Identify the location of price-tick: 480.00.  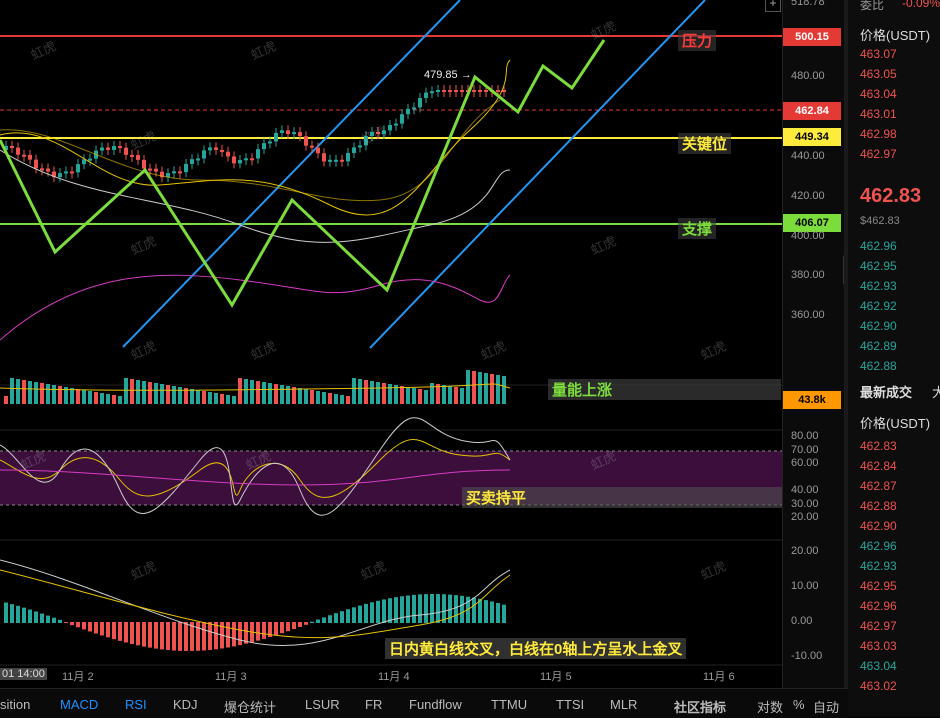
(808, 76).